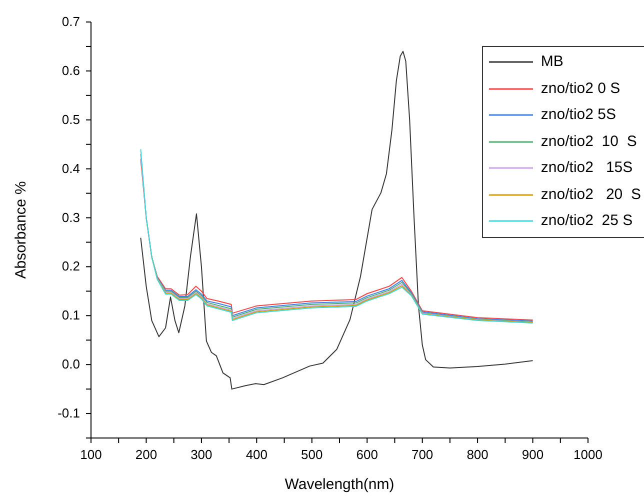  Describe the element at coordinates (71, 217) in the screenshot. I see `y-tick-label: 0.3` at that location.